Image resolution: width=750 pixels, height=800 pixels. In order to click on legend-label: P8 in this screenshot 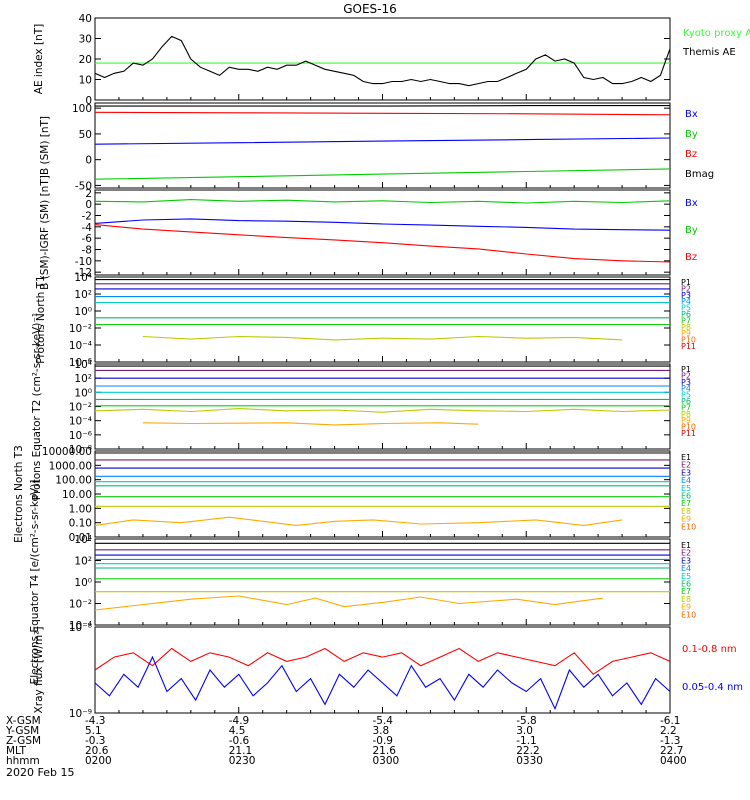, I will do `click(686, 327)`.